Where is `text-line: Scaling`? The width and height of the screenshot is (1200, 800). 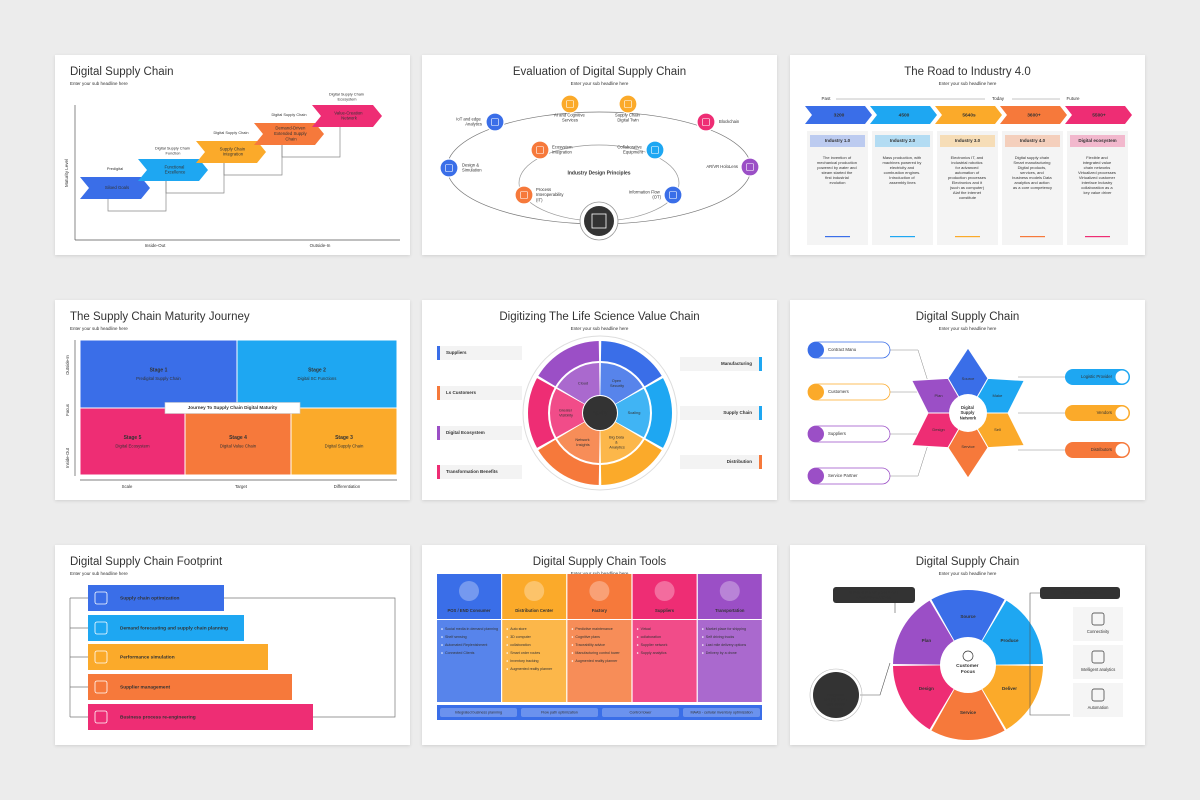
text-line: Scaling is located at coordinates (634, 412).